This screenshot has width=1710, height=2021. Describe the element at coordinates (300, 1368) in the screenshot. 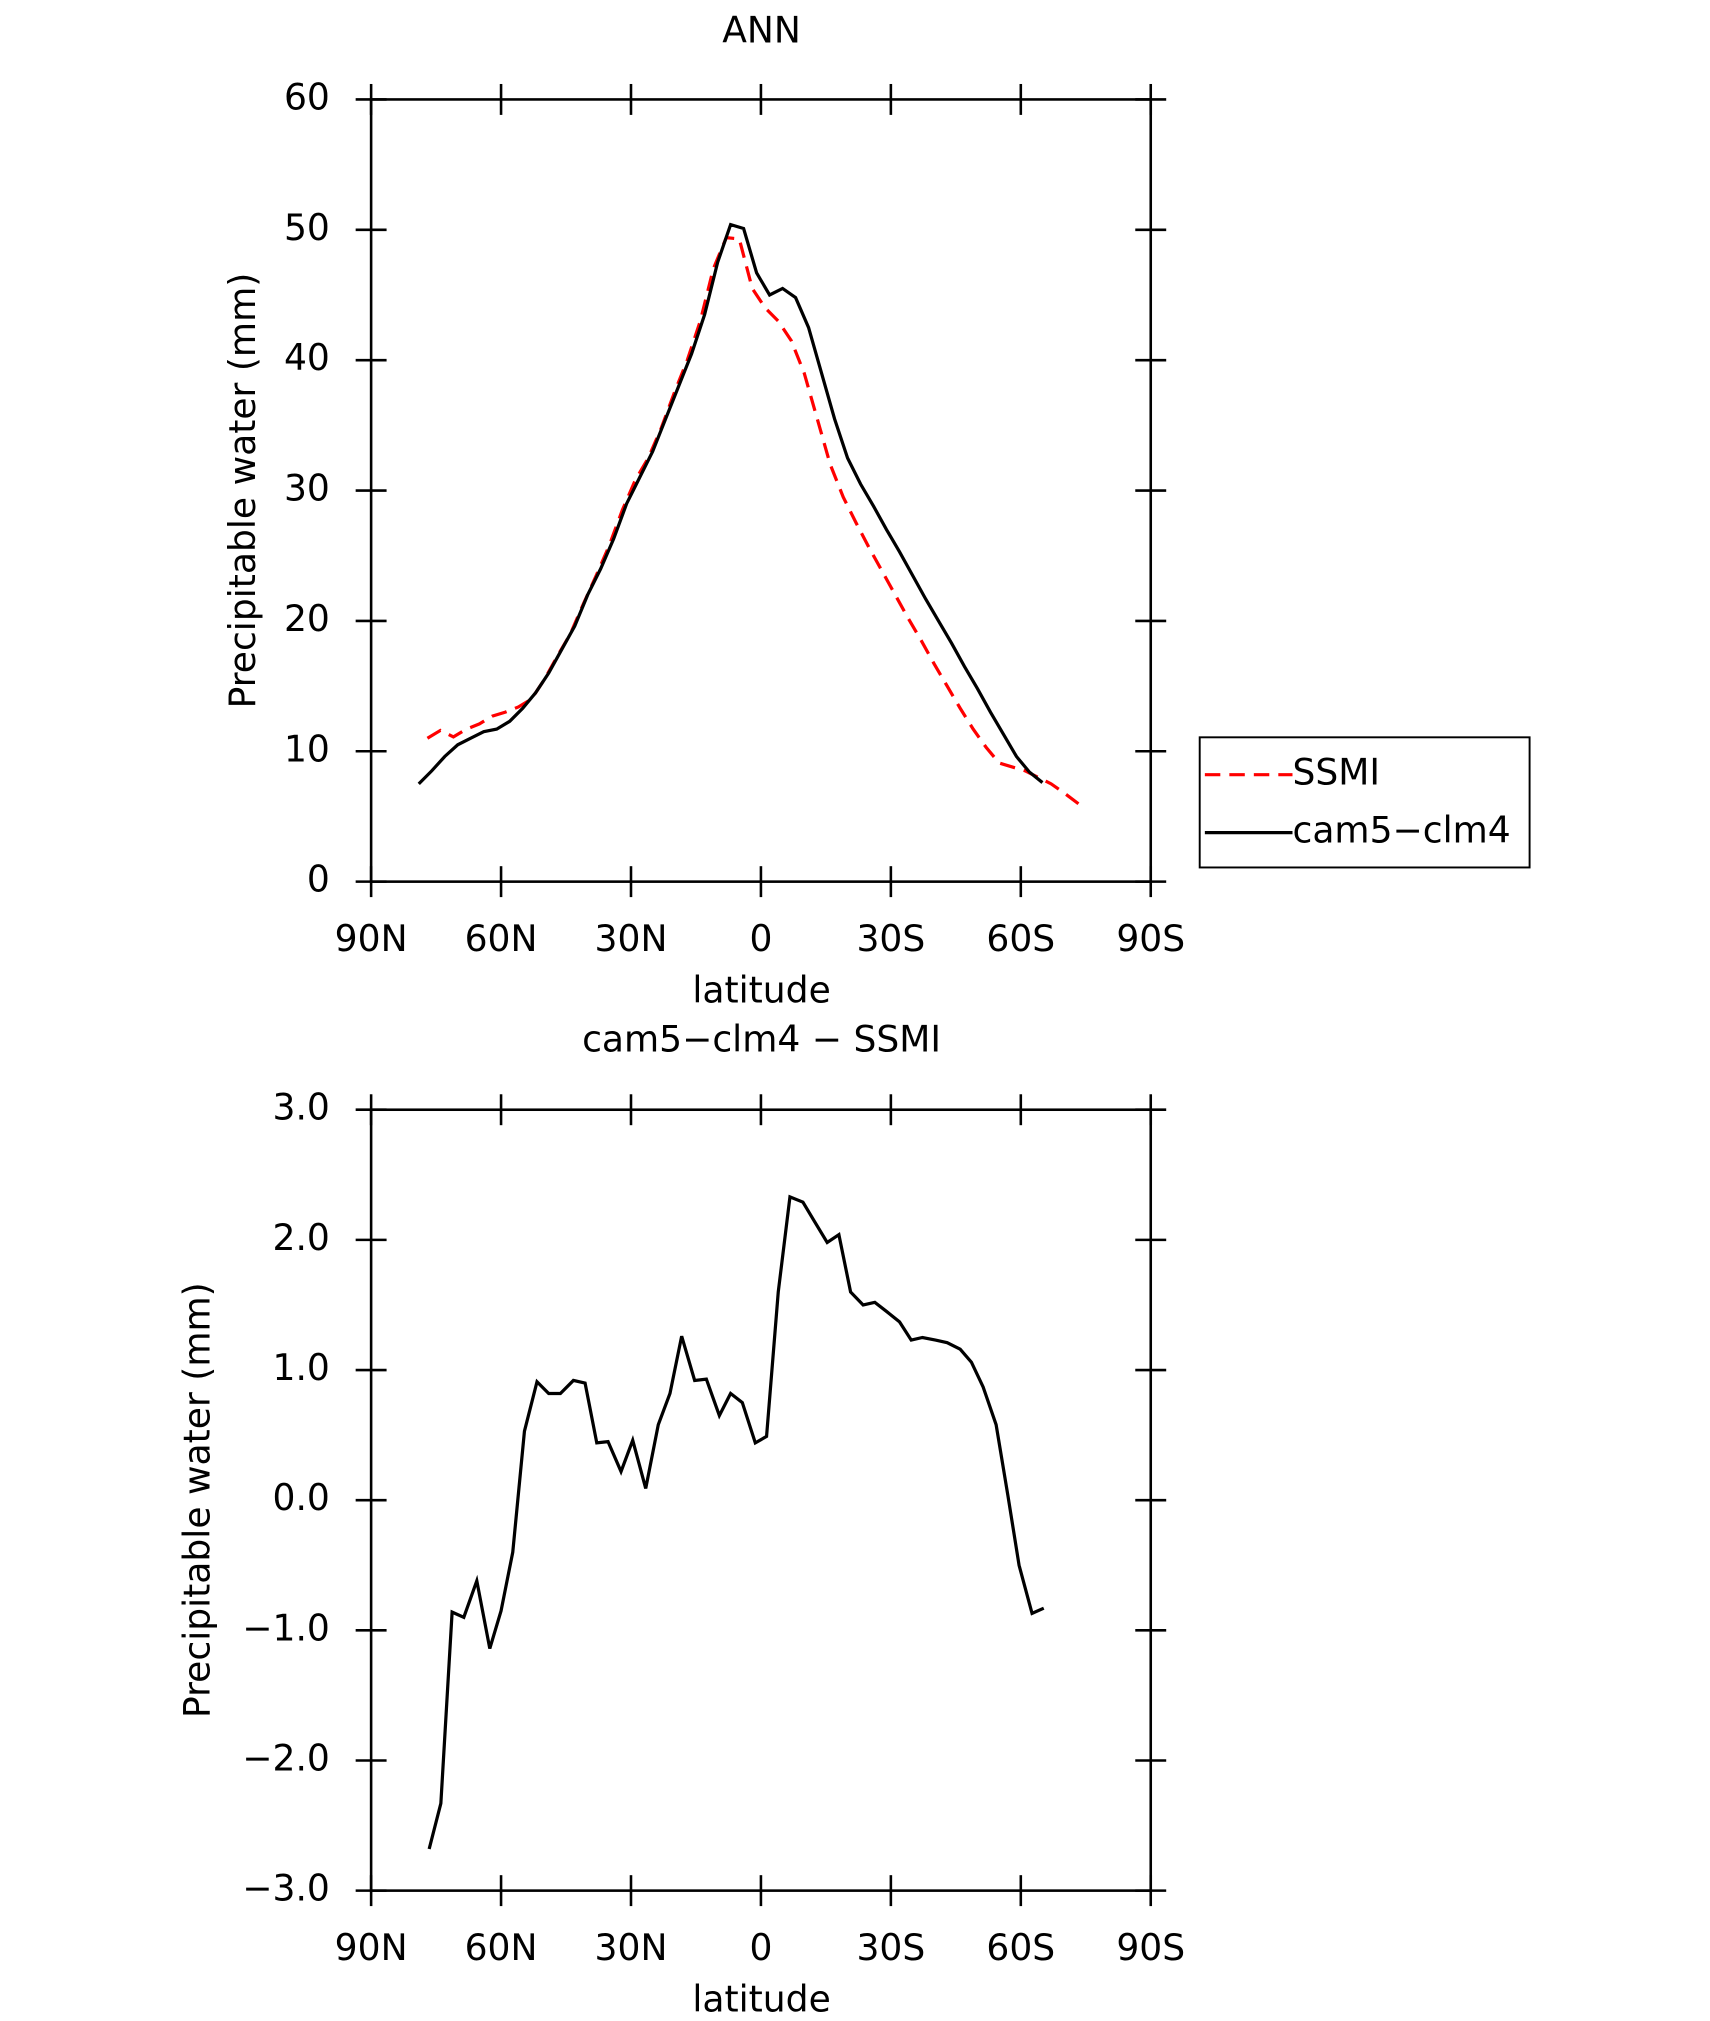

I see `y-tick-label: 1.0` at that location.